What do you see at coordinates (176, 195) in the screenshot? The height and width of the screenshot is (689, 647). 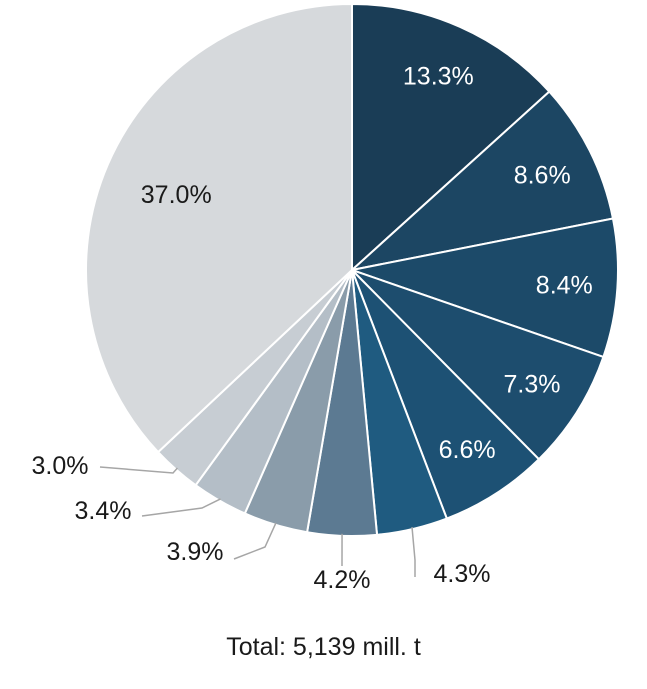 I see `slice-label-11: 37.0%` at bounding box center [176, 195].